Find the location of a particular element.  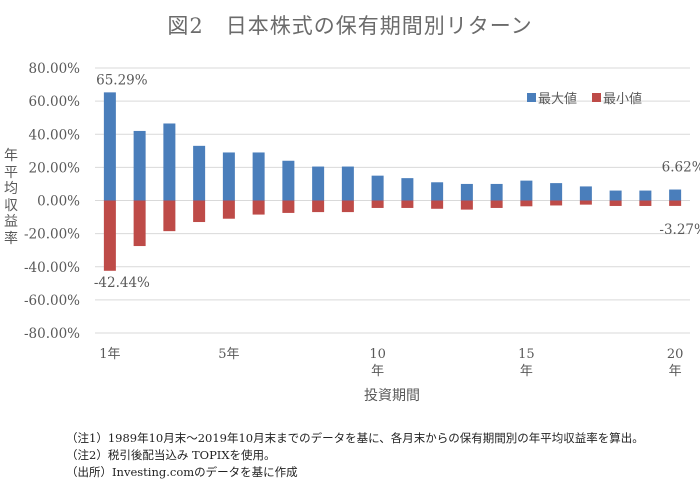

y-axis-label-char: 収 is located at coordinates (11, 205).